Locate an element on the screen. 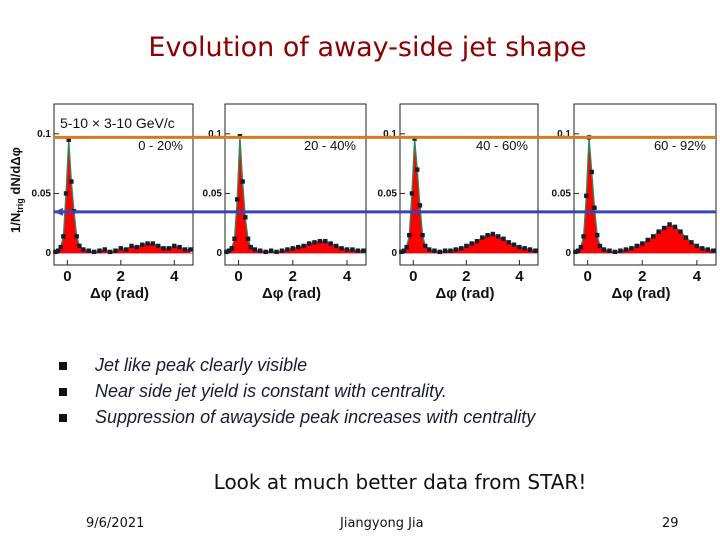 The width and height of the screenshot is (720, 540). bullet-item: Jet like peak clearly visible is located at coordinates (296, 365).